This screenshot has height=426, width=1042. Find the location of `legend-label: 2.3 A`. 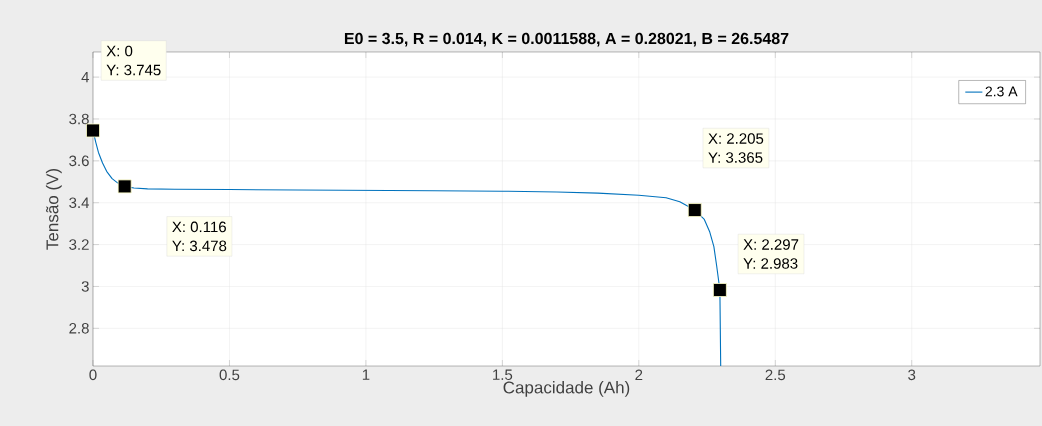

legend-label: 2.3 A is located at coordinates (1001, 91).